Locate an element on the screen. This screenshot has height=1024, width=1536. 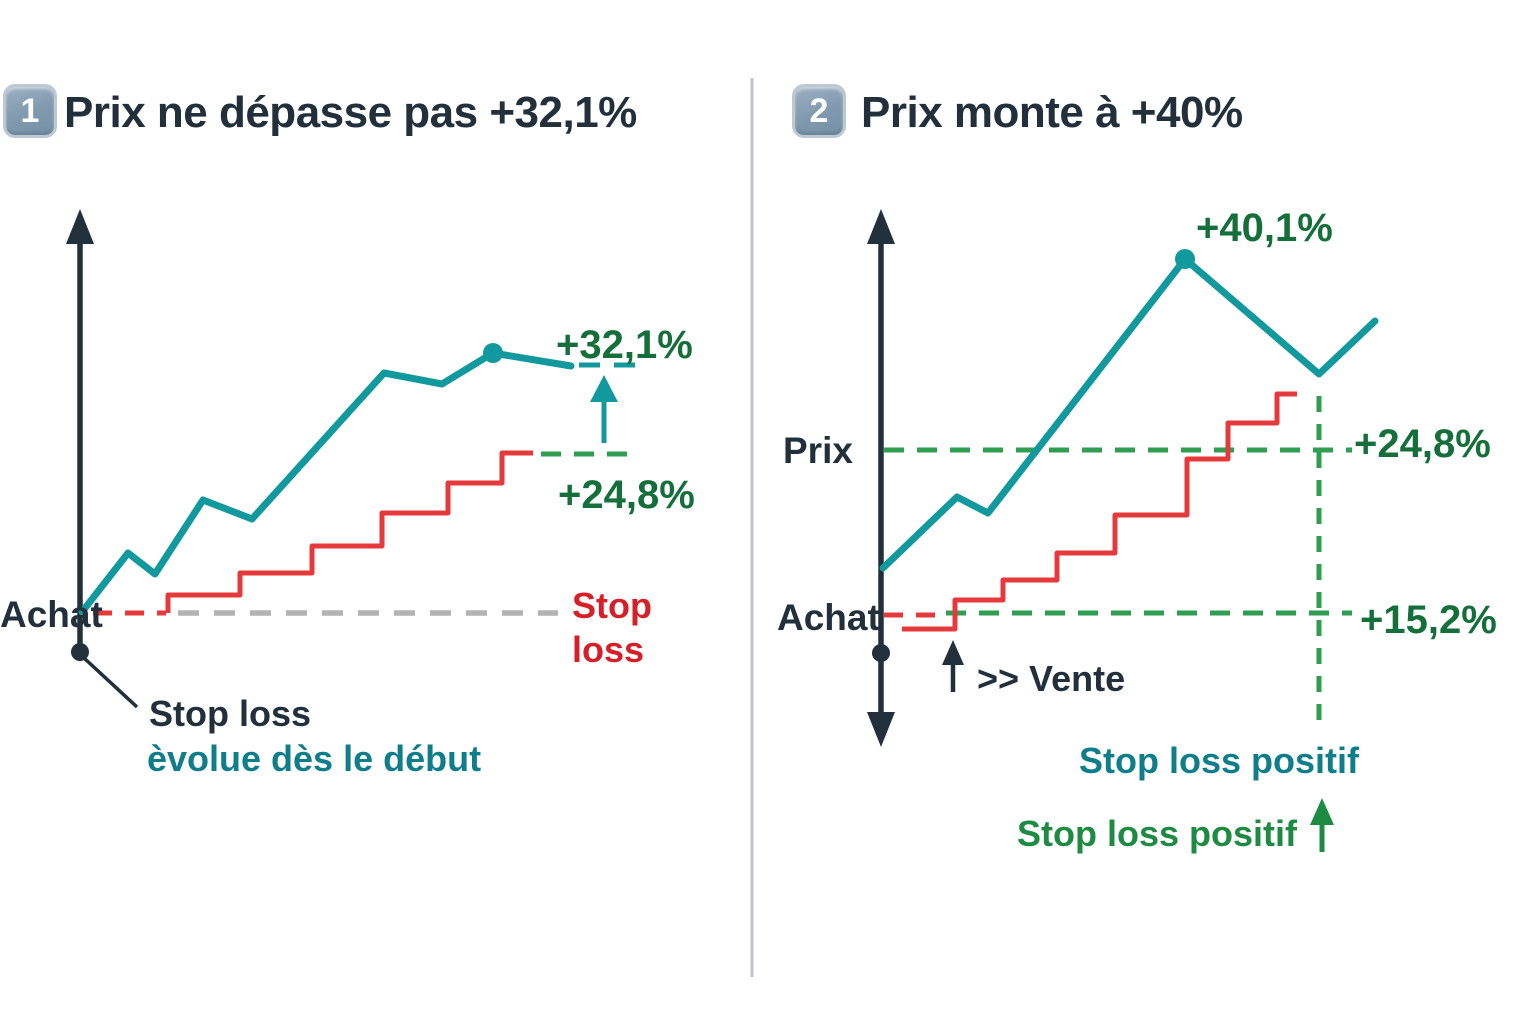
left-stoploss-line is located at coordinates (349, 531).